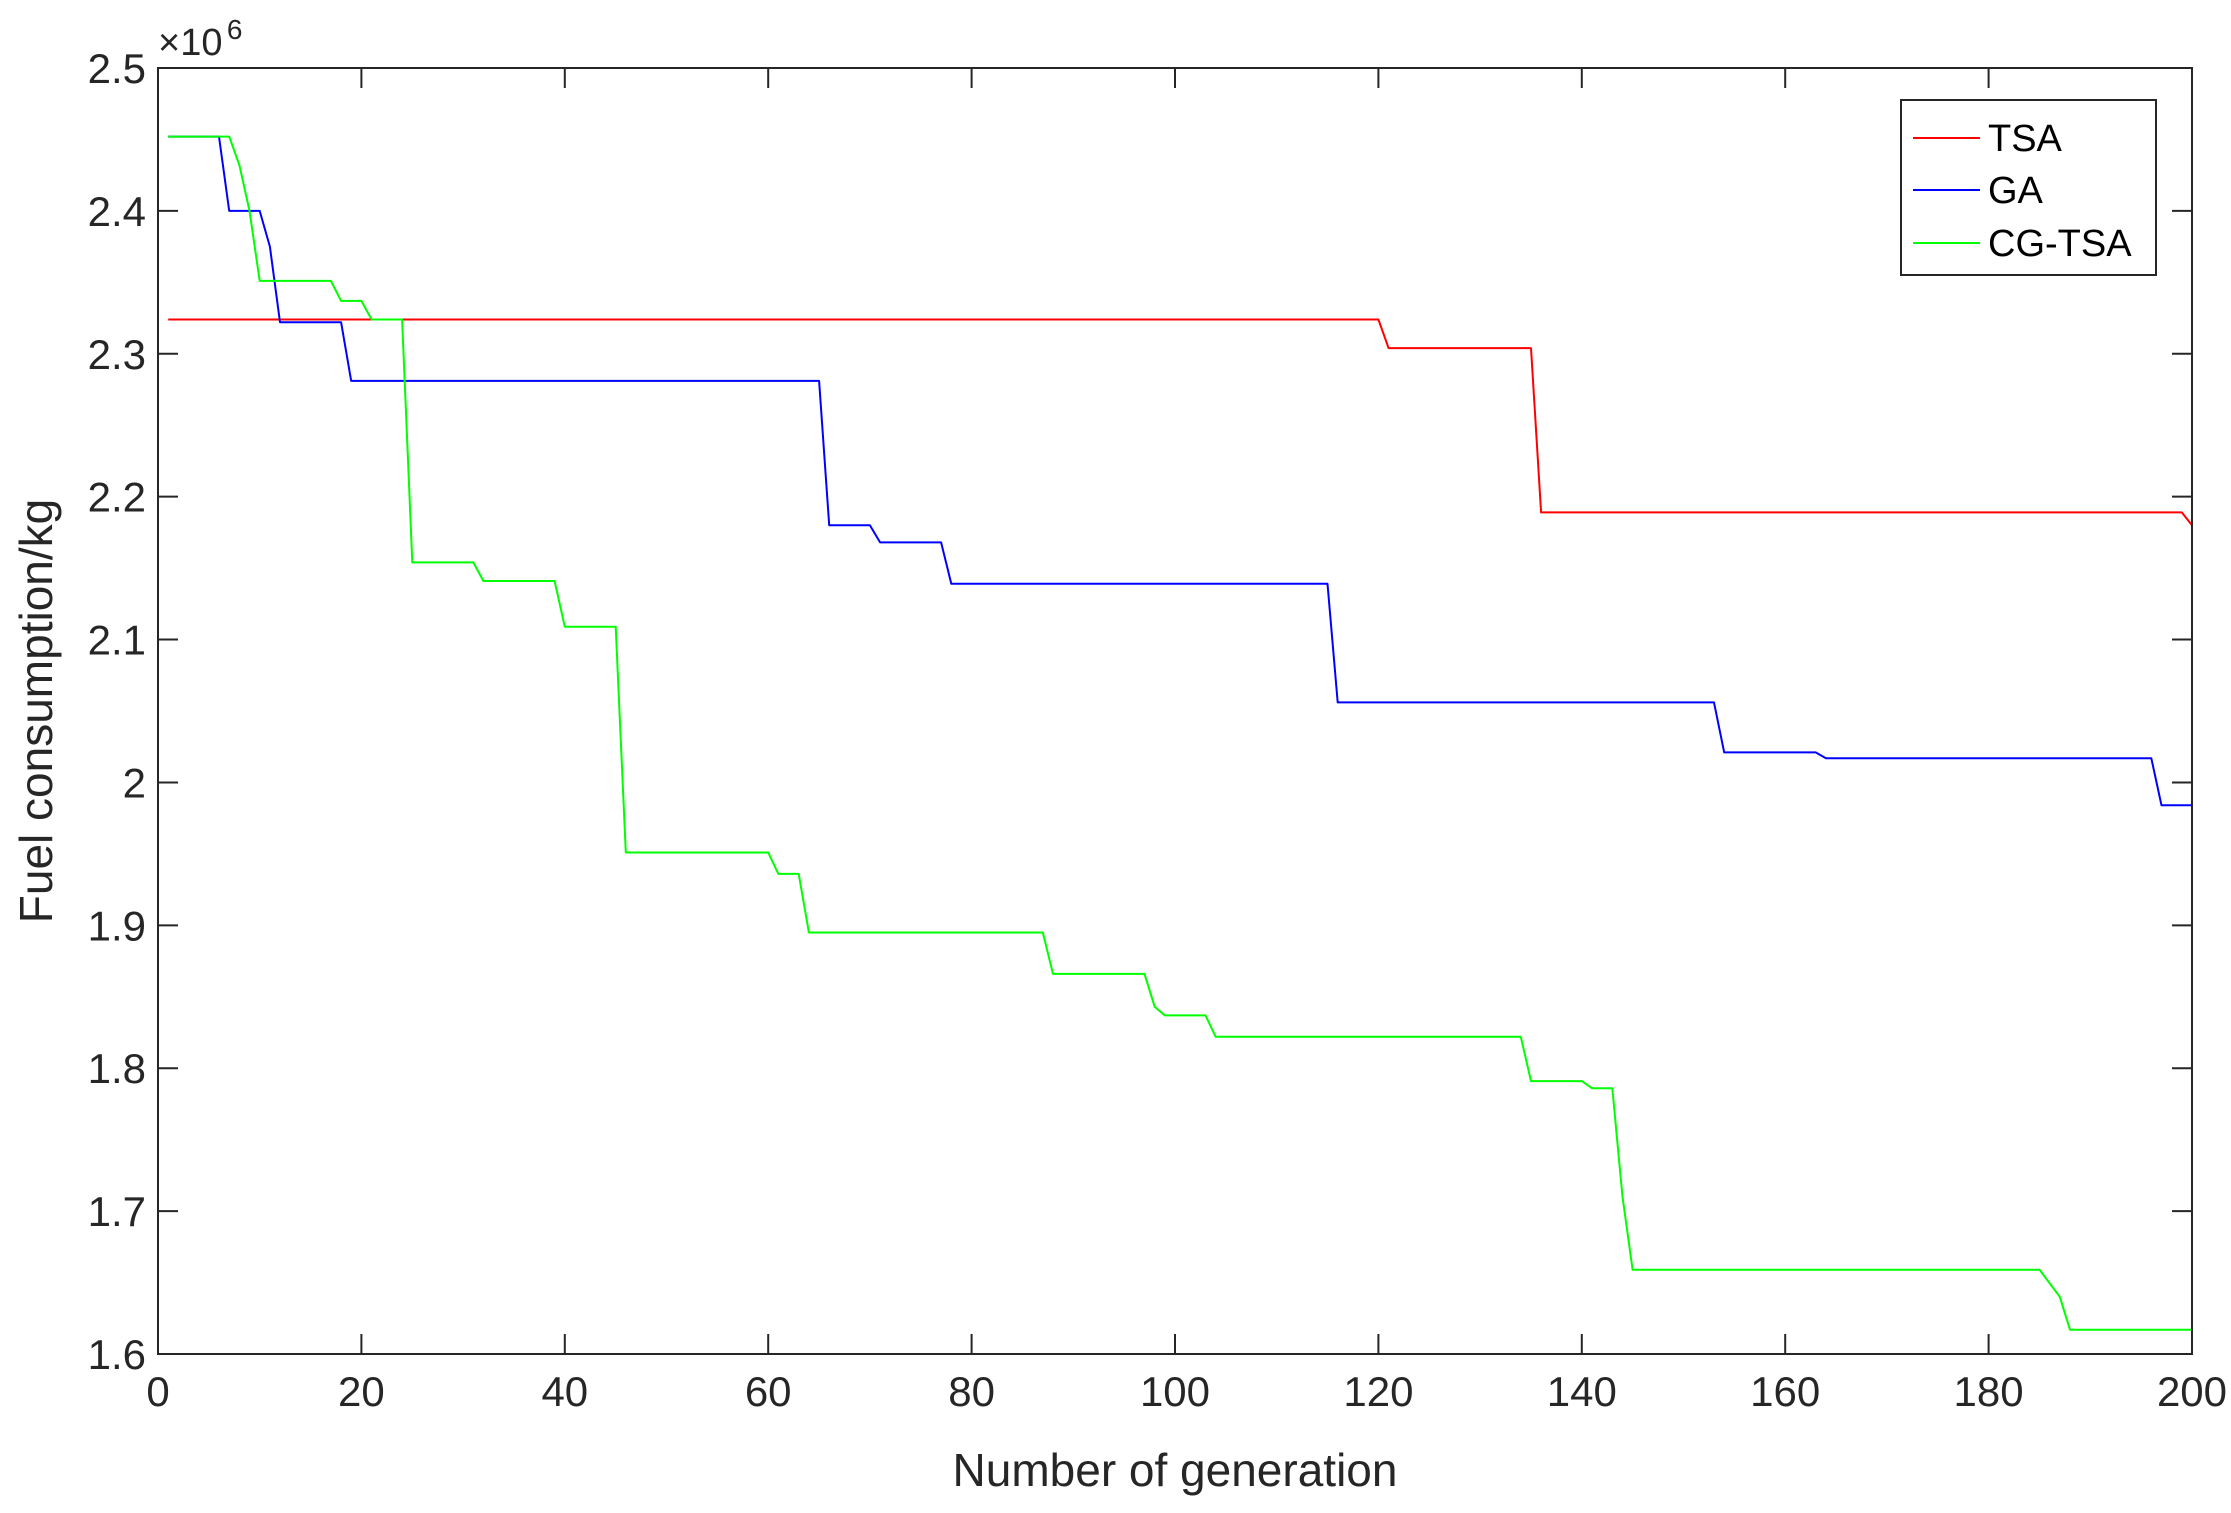 This screenshot has width=2231, height=1513. What do you see at coordinates (2016, 191) in the screenshot?
I see `legend-label-ga: GA` at bounding box center [2016, 191].